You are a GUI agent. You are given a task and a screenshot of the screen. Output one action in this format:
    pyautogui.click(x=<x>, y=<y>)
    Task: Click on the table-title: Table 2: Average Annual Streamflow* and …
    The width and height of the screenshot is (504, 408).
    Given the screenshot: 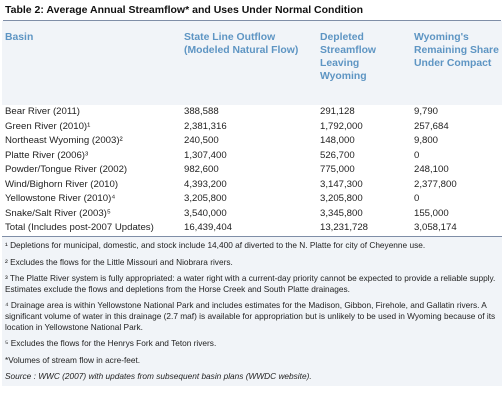 What is the action you would take?
    pyautogui.click(x=252, y=10)
    